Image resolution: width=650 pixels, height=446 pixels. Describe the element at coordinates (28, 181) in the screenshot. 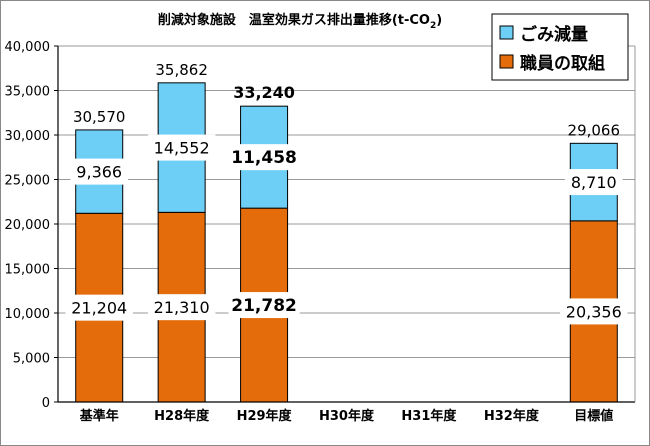

I see `y-tick-label: 25,000` at that location.